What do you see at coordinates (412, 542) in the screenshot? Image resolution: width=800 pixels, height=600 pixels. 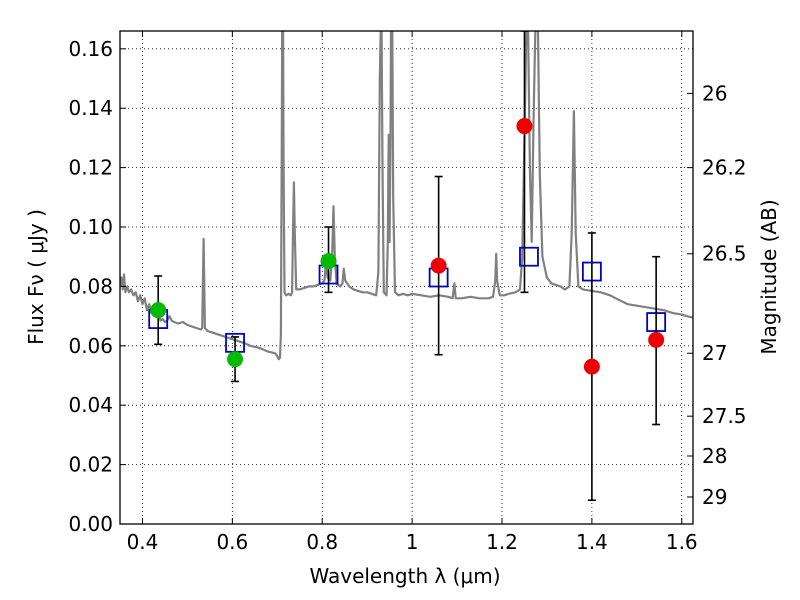 I see `x-tick-label: 1` at bounding box center [412, 542].